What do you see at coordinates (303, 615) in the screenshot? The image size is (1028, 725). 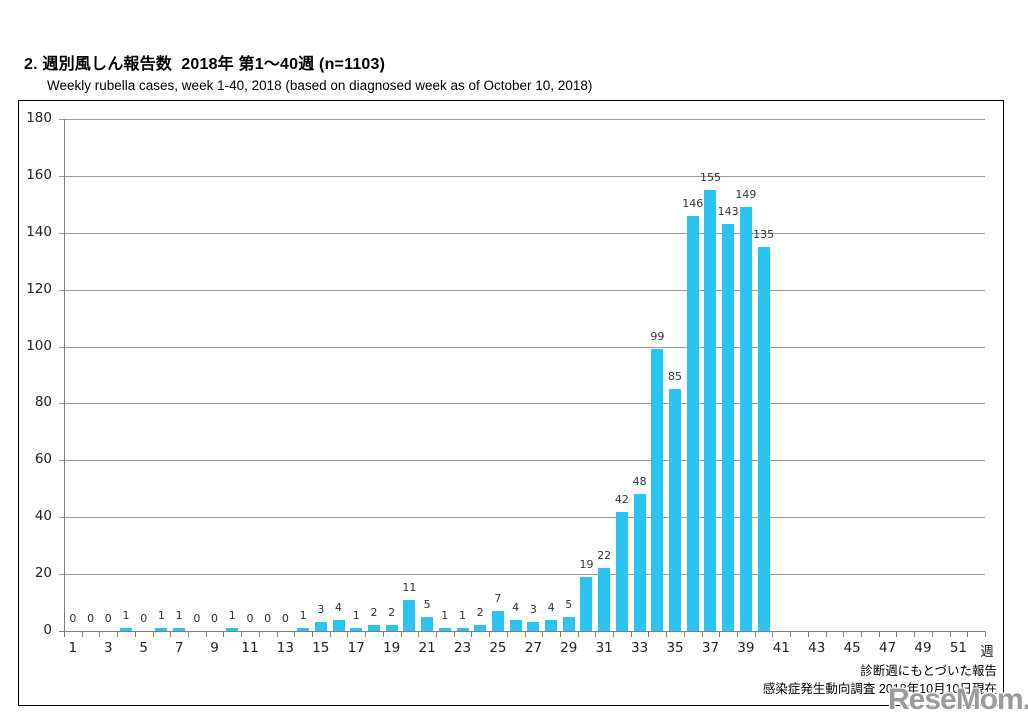 I see `bar-value-label-week-14: 1` at bounding box center [303, 615].